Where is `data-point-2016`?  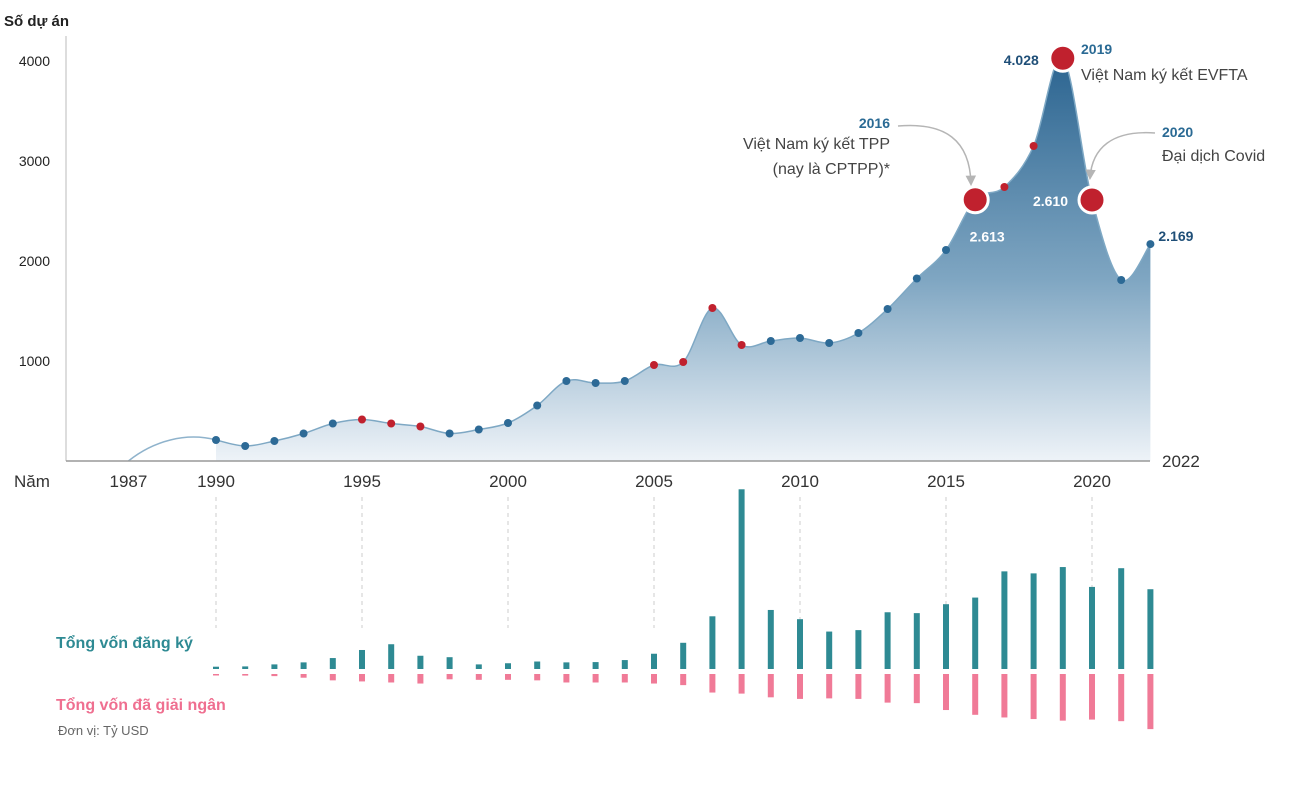 data-point-2016 is located at coordinates (975, 200).